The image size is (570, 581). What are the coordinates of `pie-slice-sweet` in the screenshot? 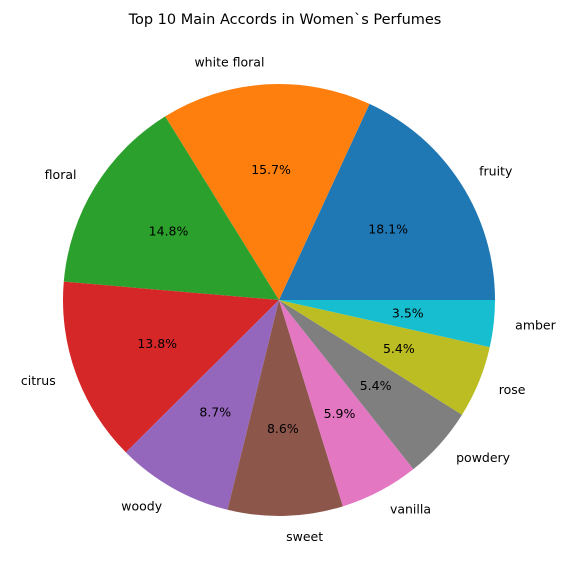 It's located at (285, 408).